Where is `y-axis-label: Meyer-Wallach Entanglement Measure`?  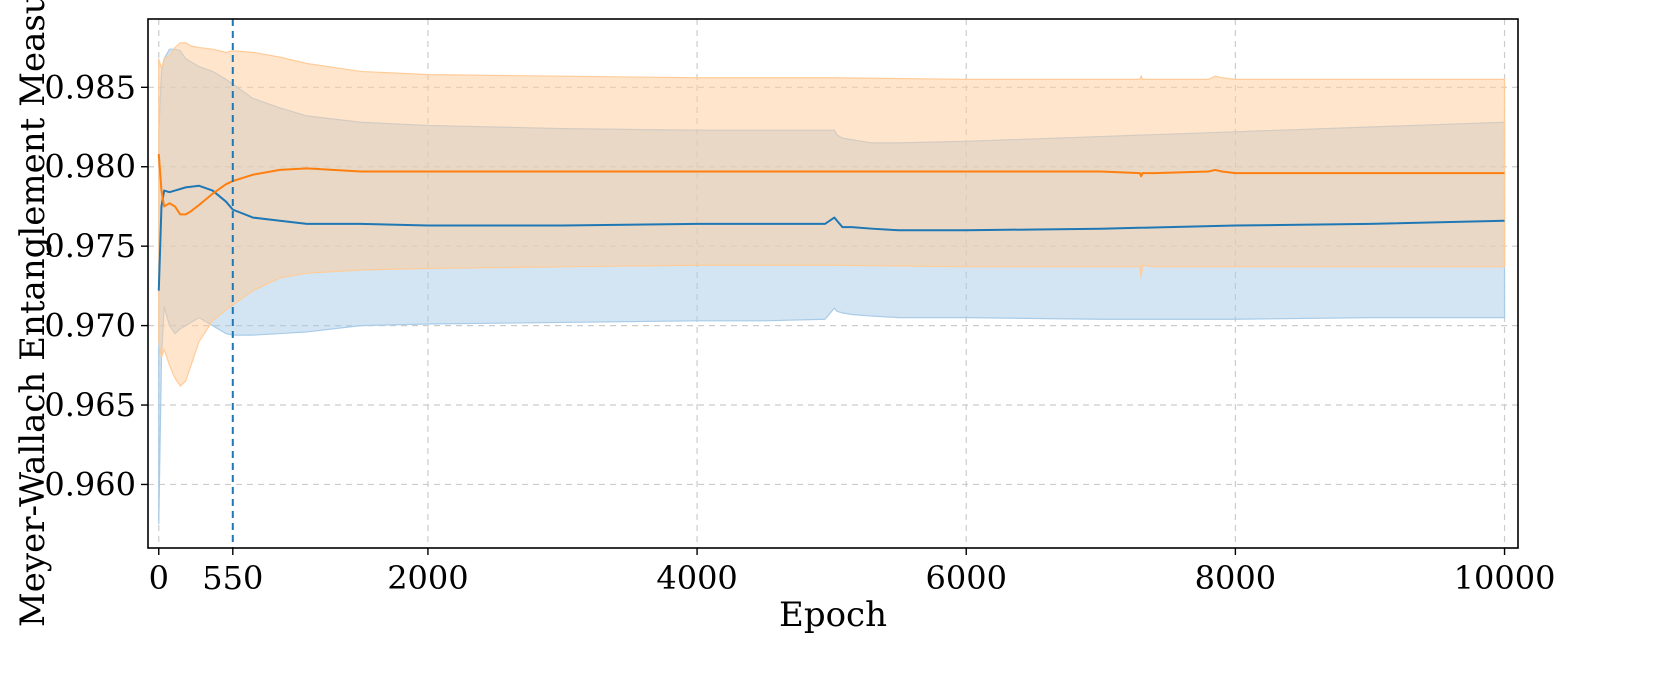
y-axis-label: Meyer-Wallach Entanglement Measure is located at coordinates (33, 313).